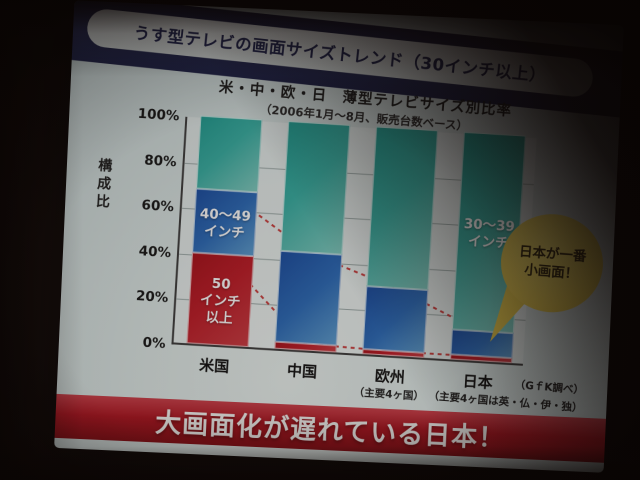 The image size is (640, 480). I want to click on balloon-text-line2: 小画面！, so click(551, 272).